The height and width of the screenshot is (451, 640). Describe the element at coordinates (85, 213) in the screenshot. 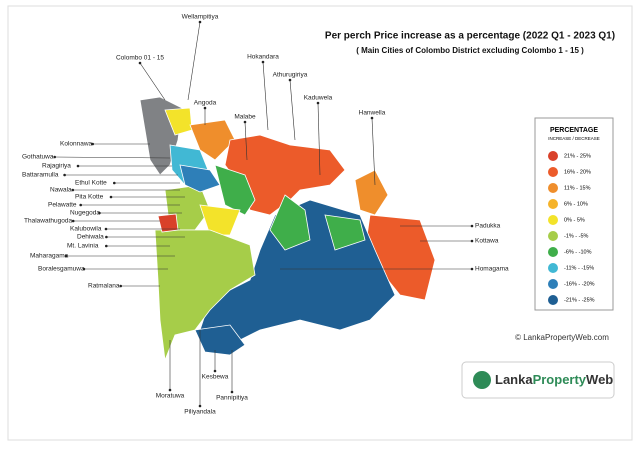

I see `place-label: Nugegoda` at that location.